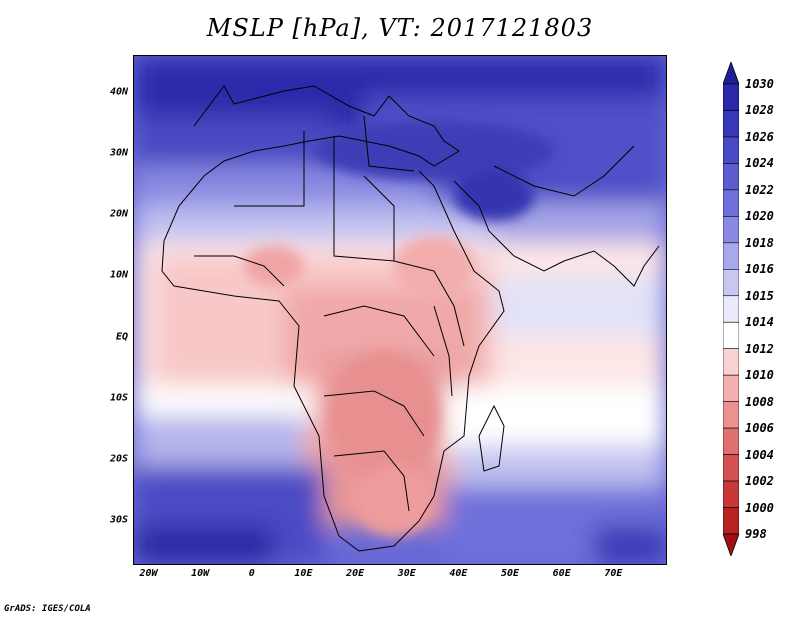  I want to click on colorbar-level-label: 1030, so click(759, 84).